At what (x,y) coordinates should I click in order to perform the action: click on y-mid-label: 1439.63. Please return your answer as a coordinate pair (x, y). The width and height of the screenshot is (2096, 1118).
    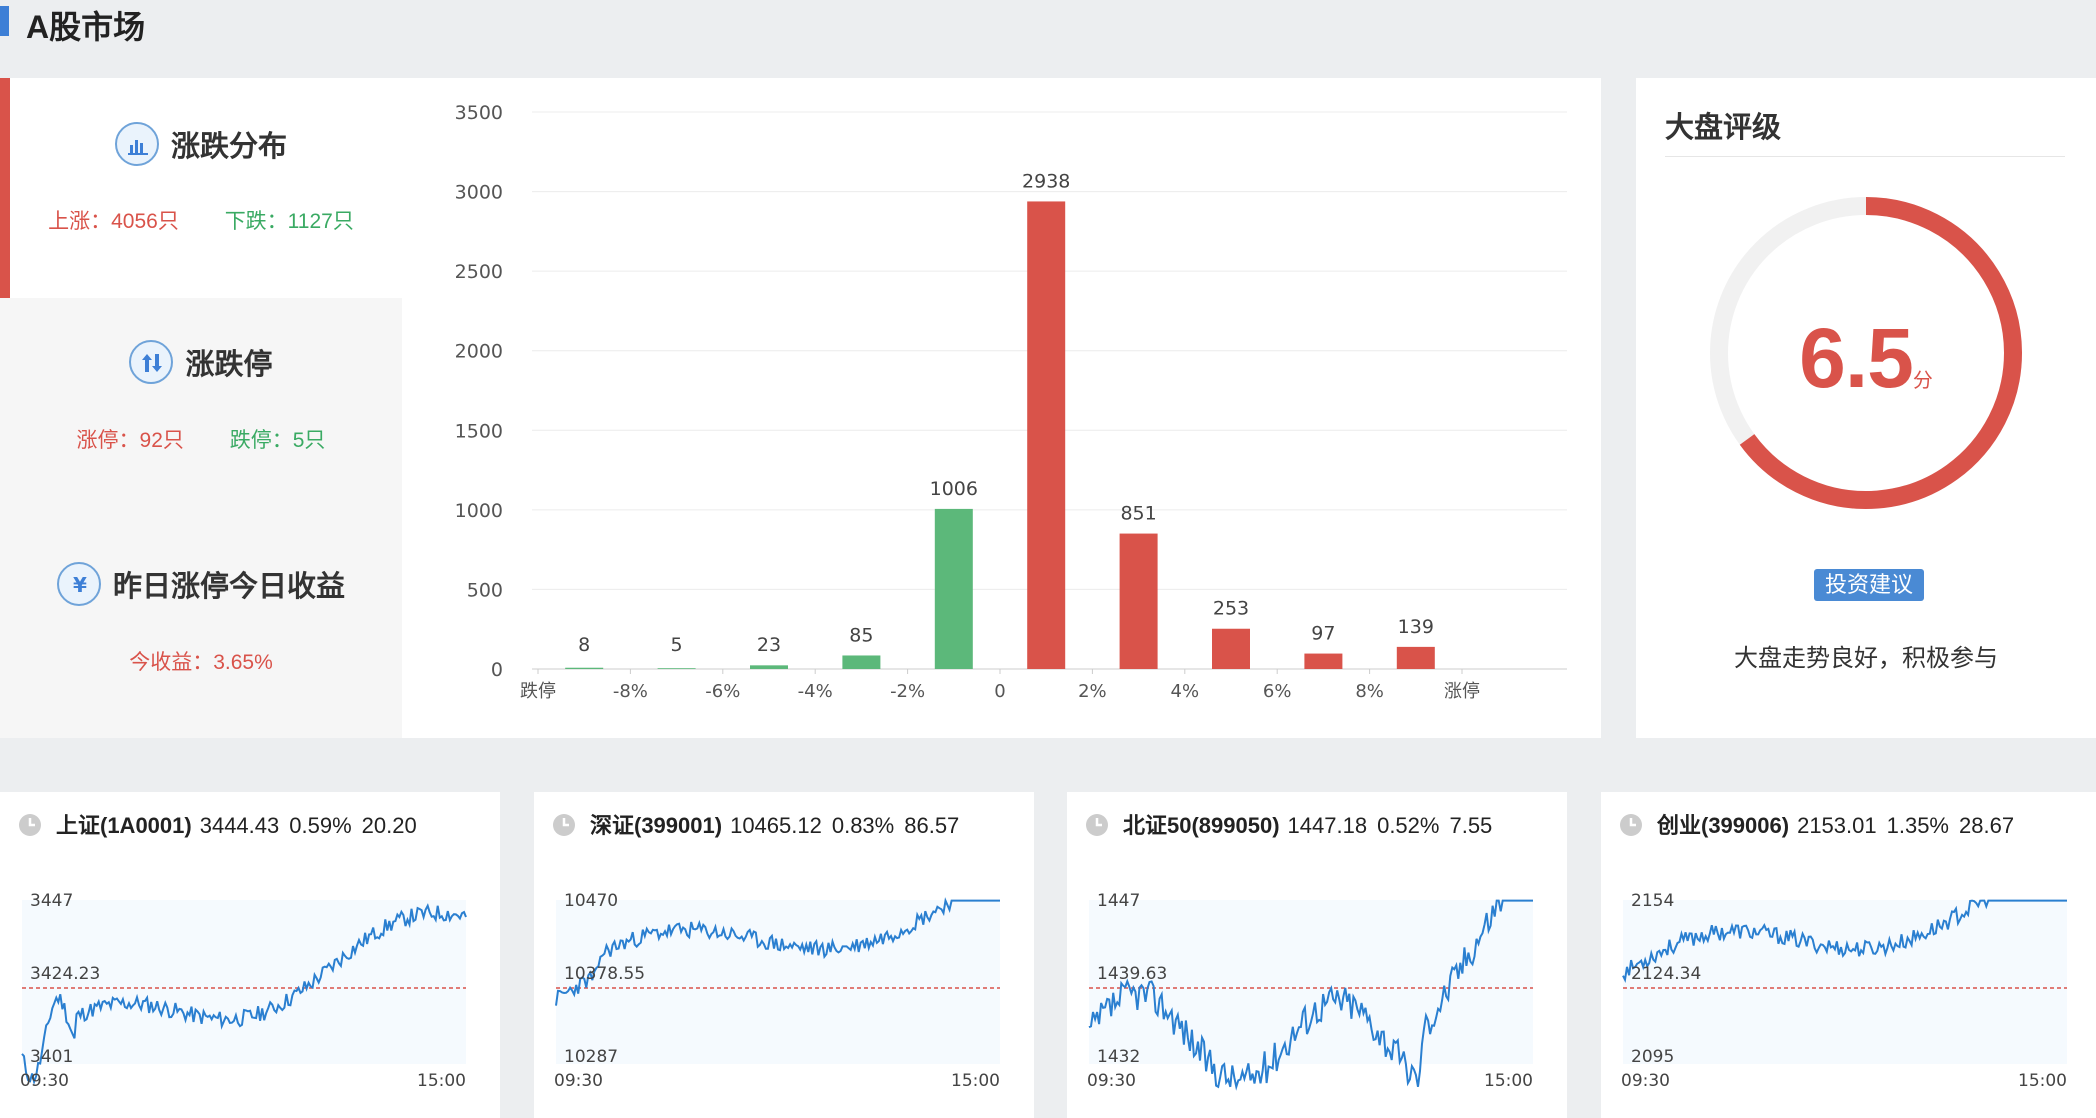
    Looking at the image, I should click on (1132, 974).